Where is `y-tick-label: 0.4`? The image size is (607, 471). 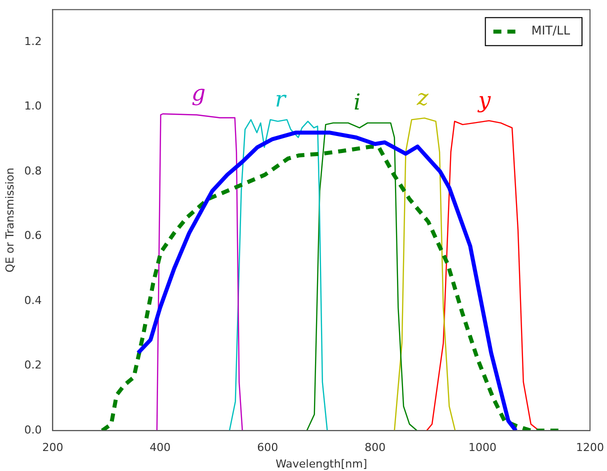
y-tick-label: 0.4 is located at coordinates (33, 300).